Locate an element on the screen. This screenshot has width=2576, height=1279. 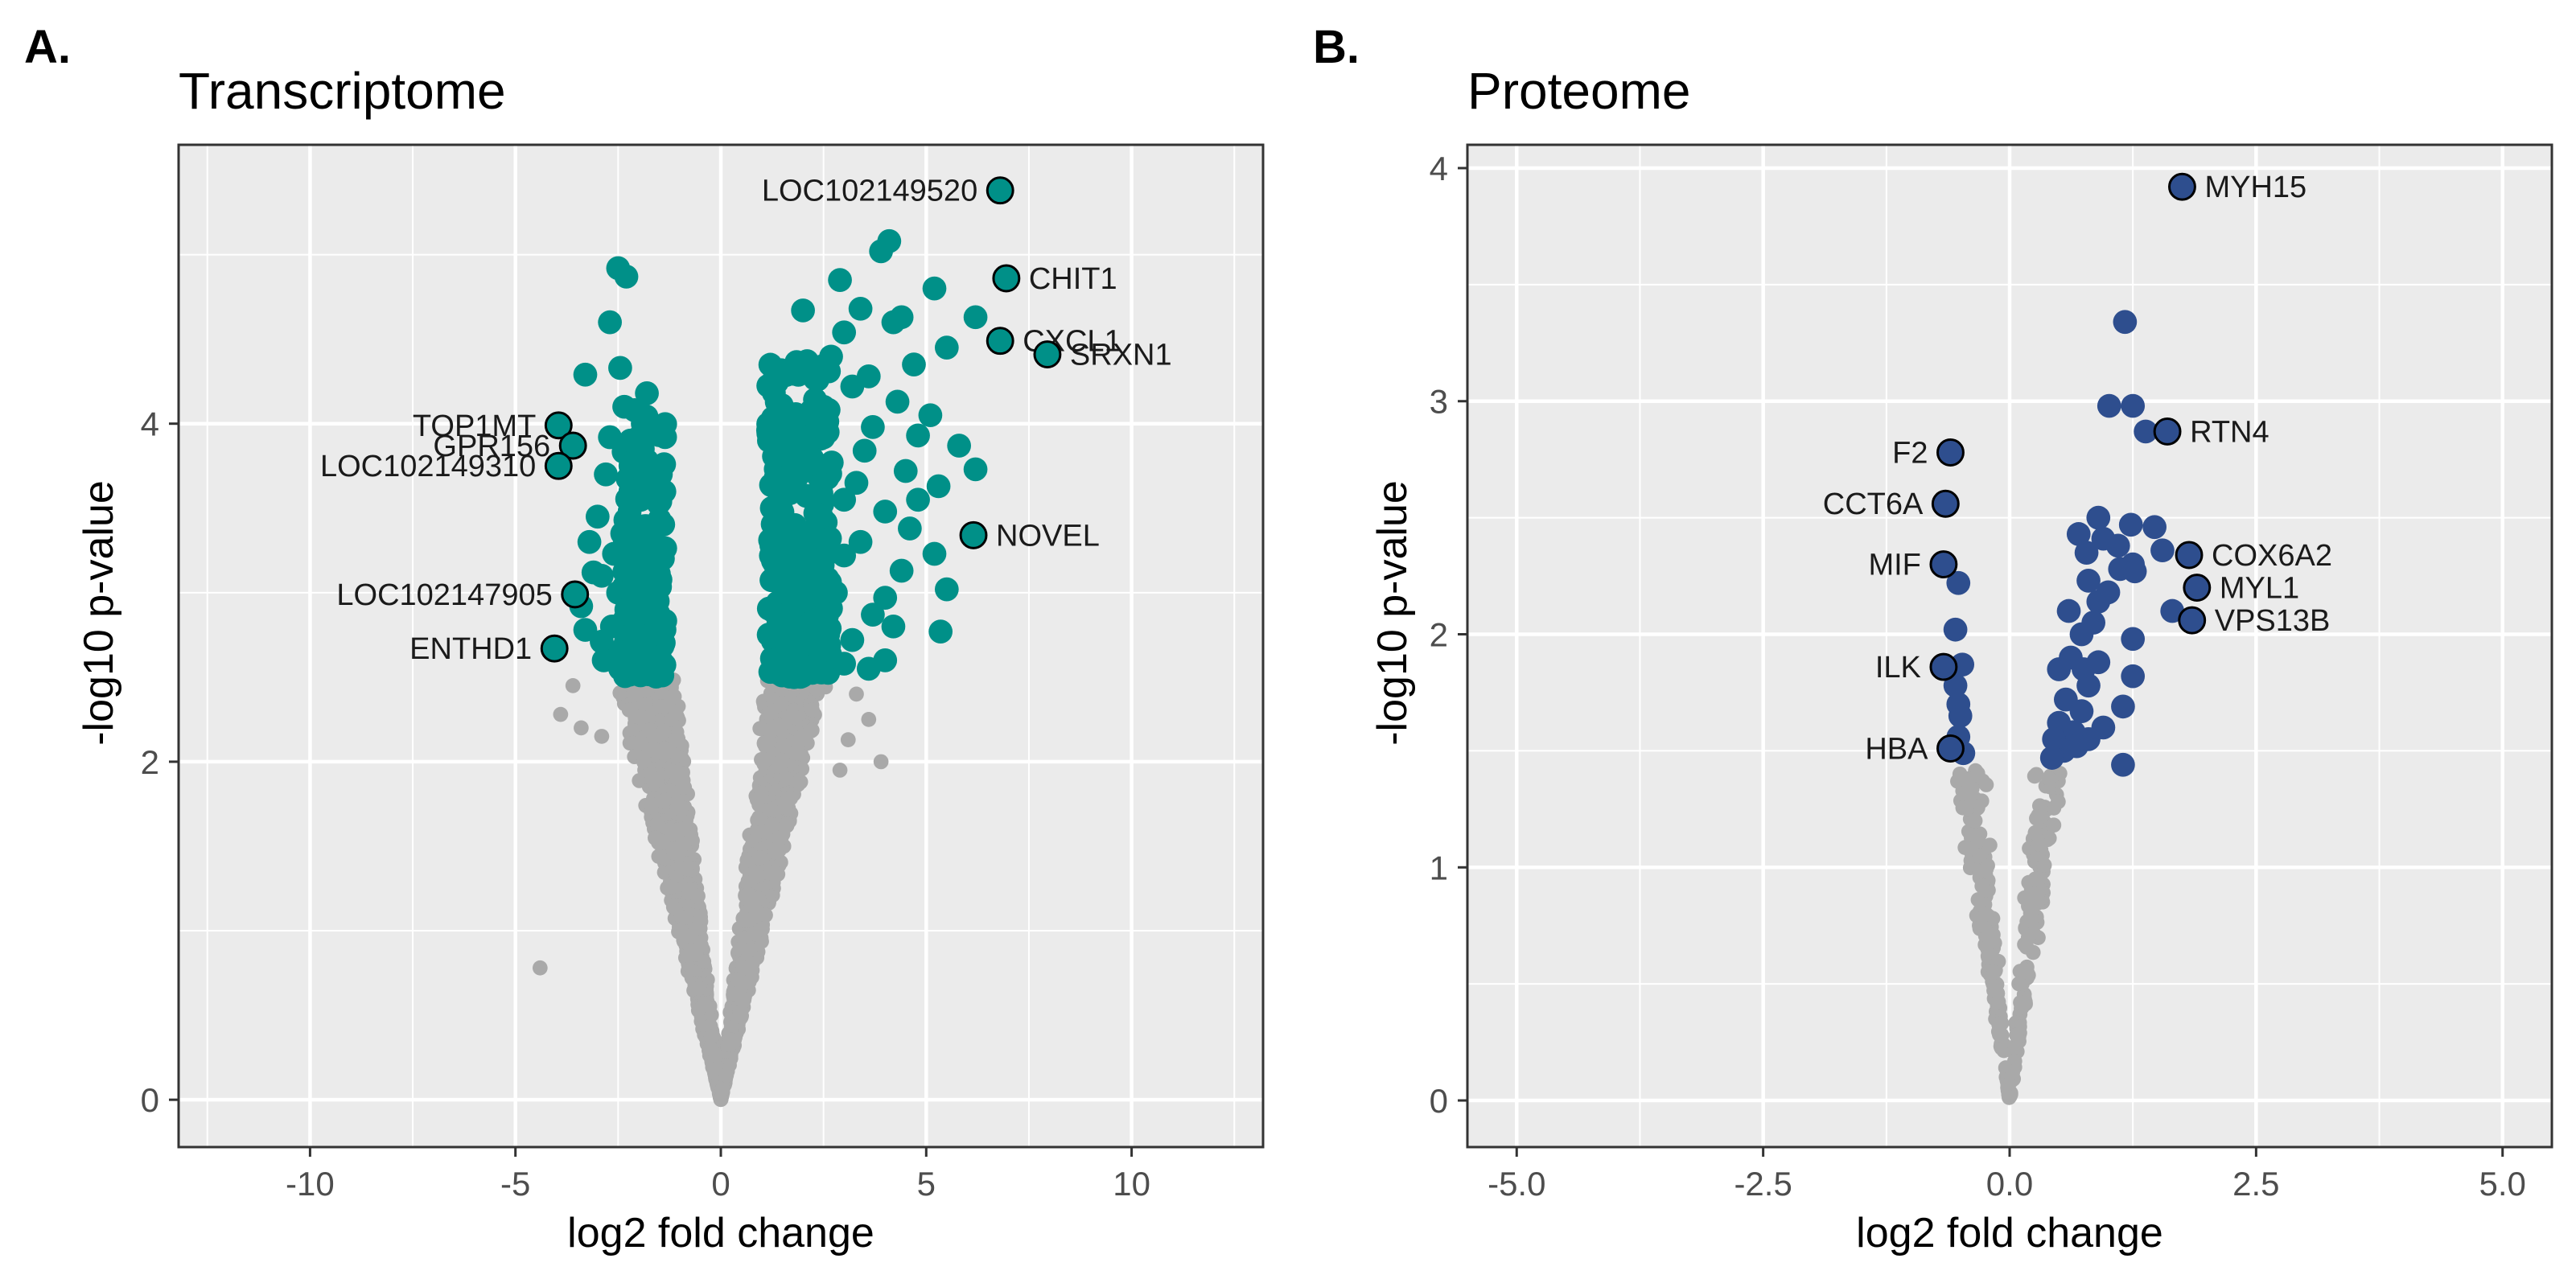
panel-b-title: Proteome is located at coordinates (1578, 91).